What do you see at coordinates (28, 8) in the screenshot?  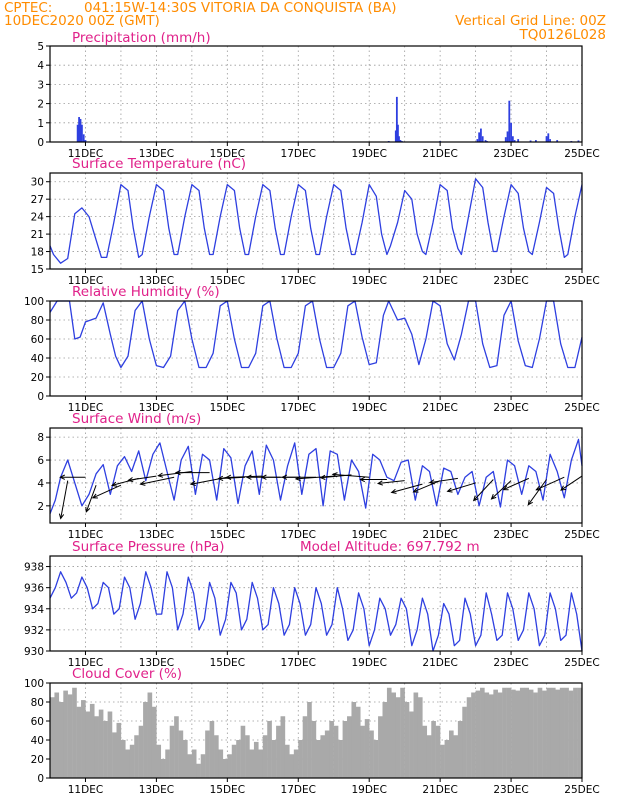 I see `header-source: CPTEC:` at bounding box center [28, 8].